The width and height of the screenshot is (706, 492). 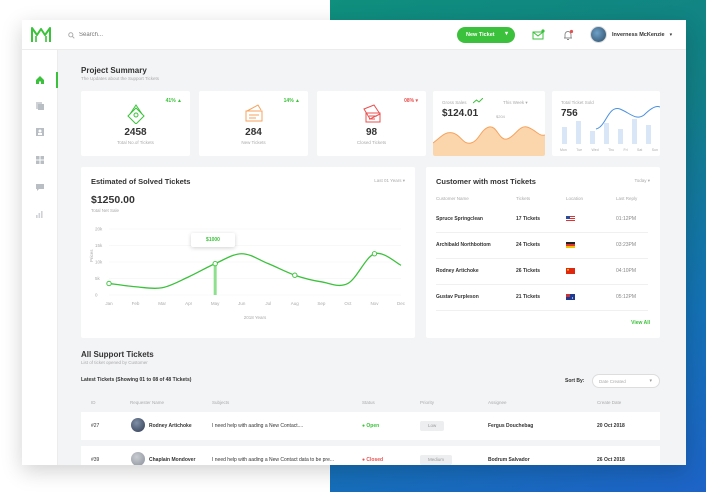 What do you see at coordinates (255, 317) in the screenshot?
I see `x-axis-label: 2018 Years` at bounding box center [255, 317].